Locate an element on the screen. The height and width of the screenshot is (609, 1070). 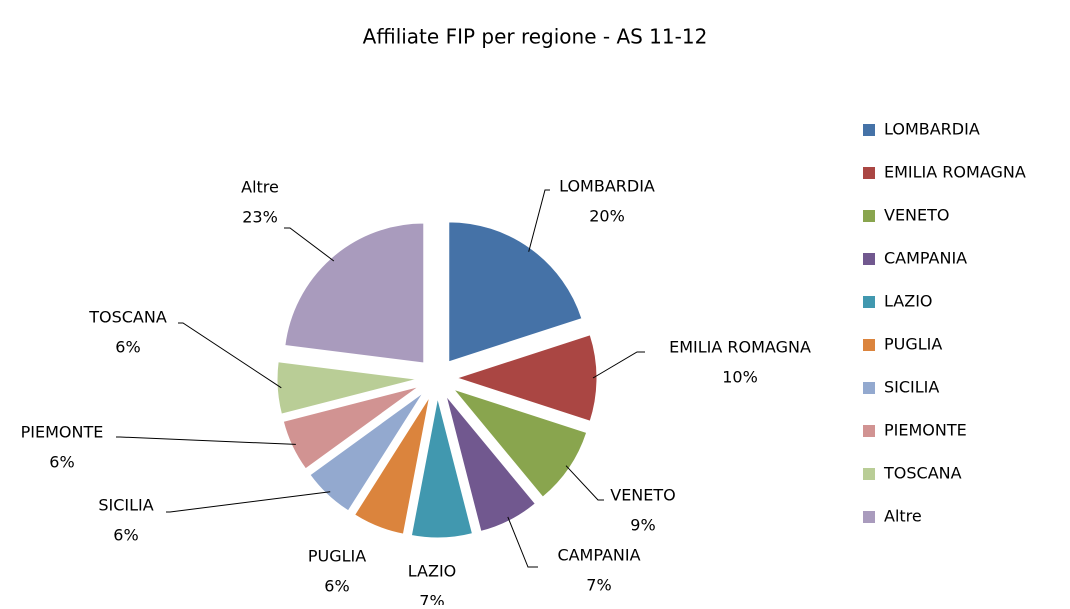
legend-label: EMILIA ROMAGNA is located at coordinates (955, 172).